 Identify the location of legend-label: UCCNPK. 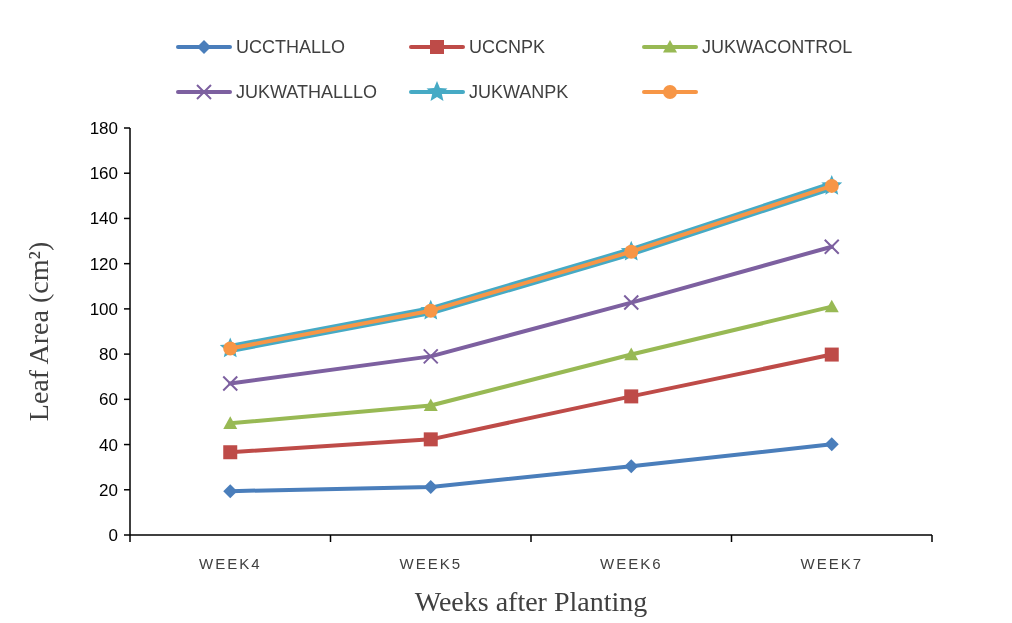
(507, 47).